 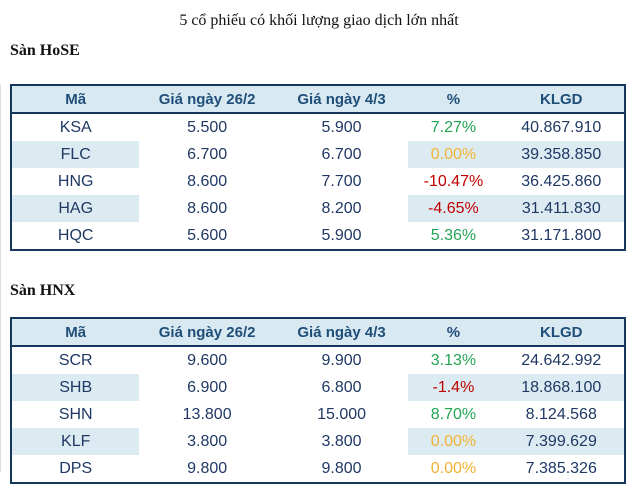 What do you see at coordinates (453, 181) in the screenshot?
I see `cell-percent: -10.47%` at bounding box center [453, 181].